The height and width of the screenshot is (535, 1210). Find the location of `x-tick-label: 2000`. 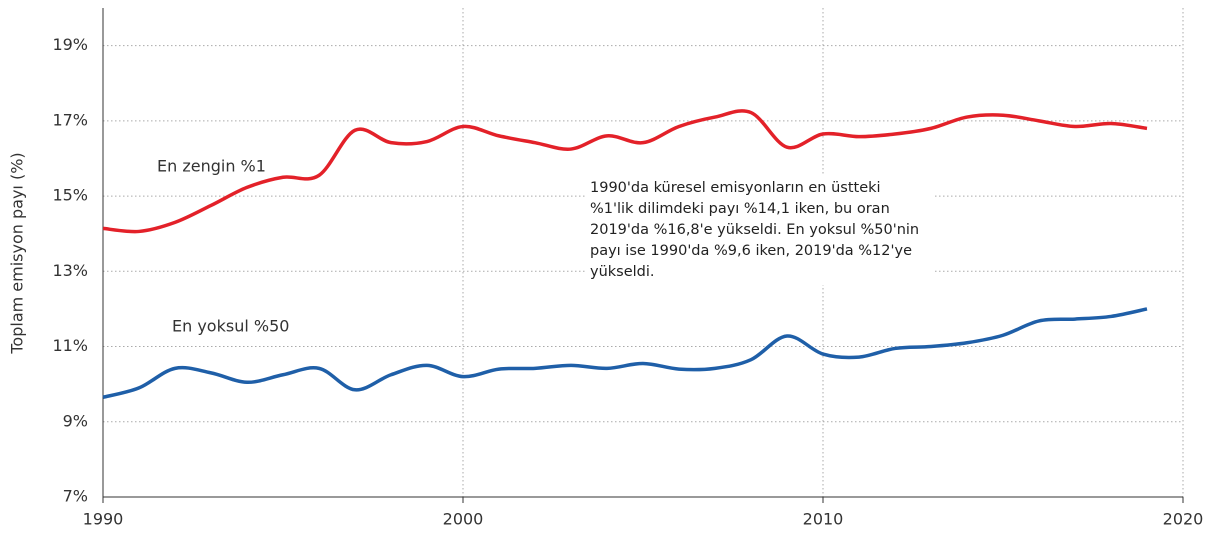

x-tick-label: 2000 is located at coordinates (463, 519).